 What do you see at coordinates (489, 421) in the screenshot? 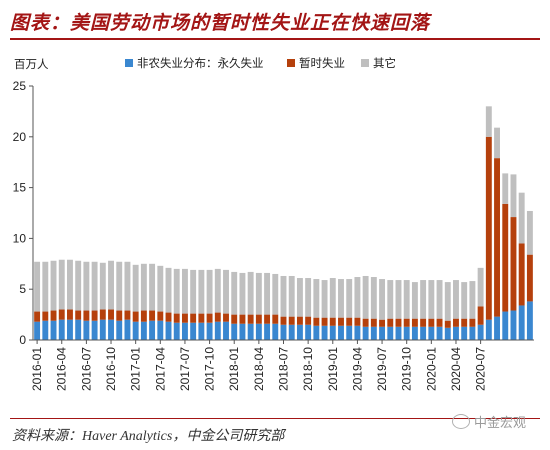
I see `watermark: 中金宏观` at bounding box center [489, 421].